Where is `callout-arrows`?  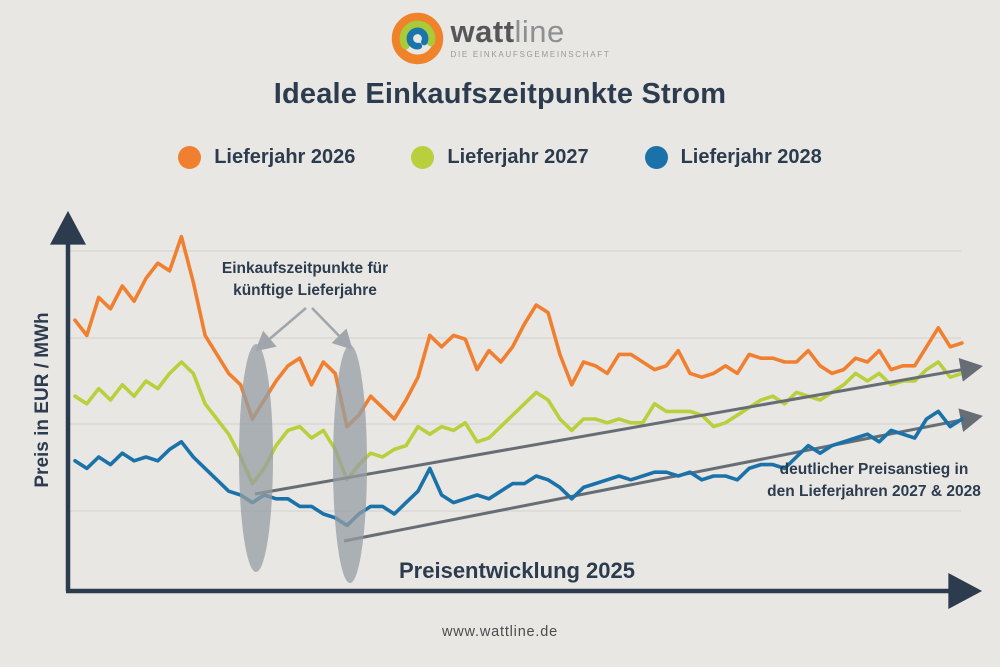 callout-arrows is located at coordinates (304, 329).